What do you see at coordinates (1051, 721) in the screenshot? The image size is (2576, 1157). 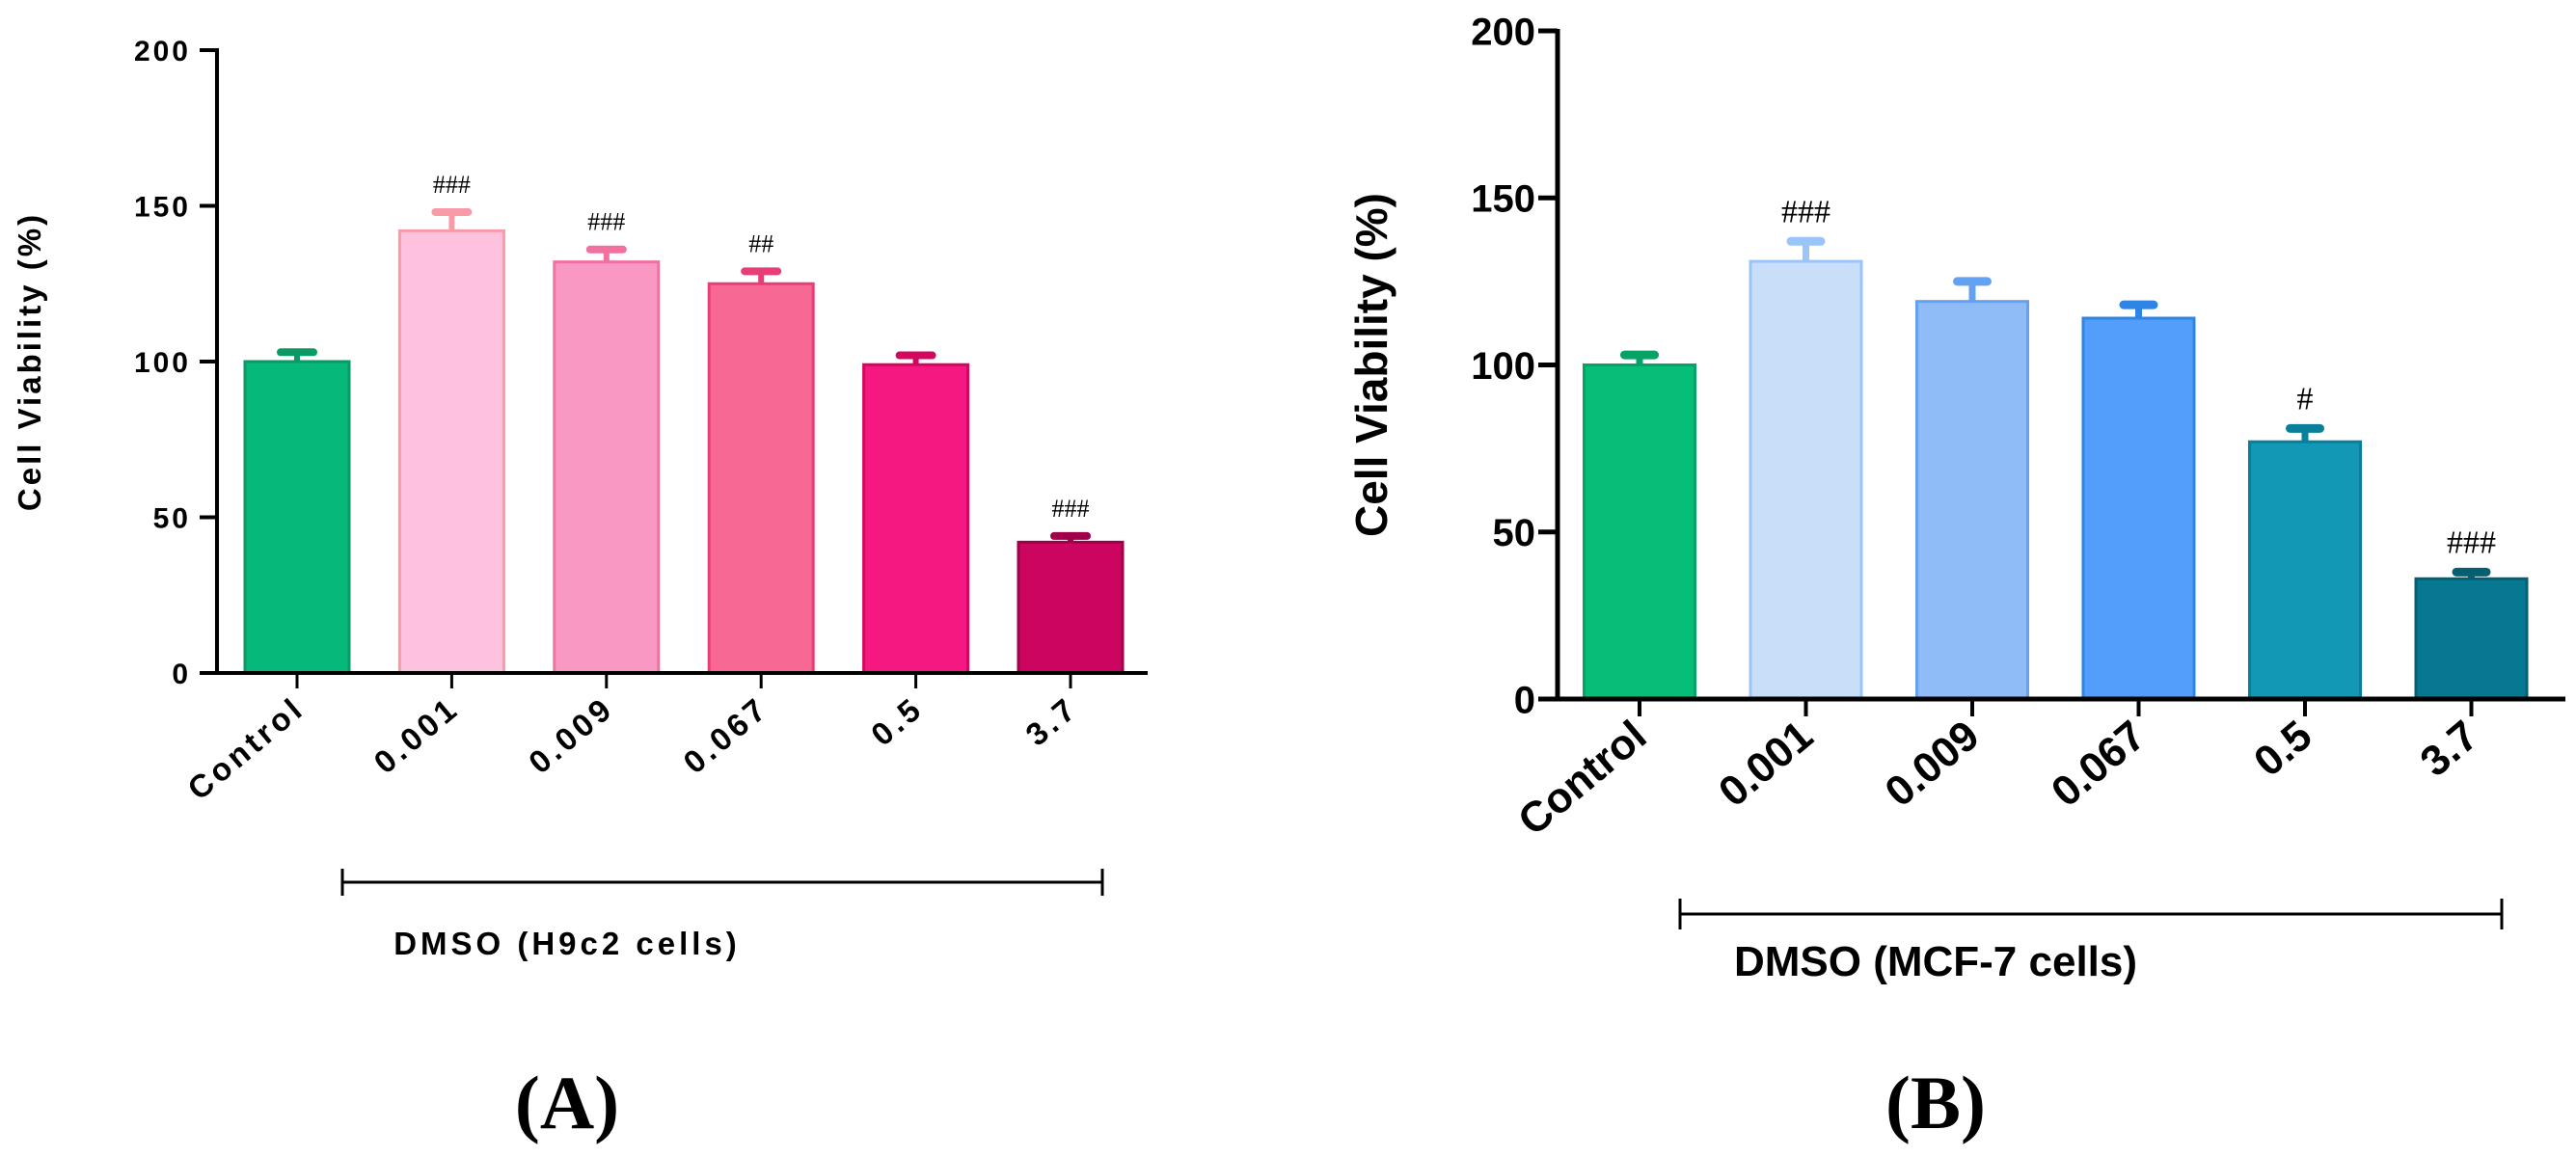 I see `panel-a-category-label: 3.7` at bounding box center [1051, 721].